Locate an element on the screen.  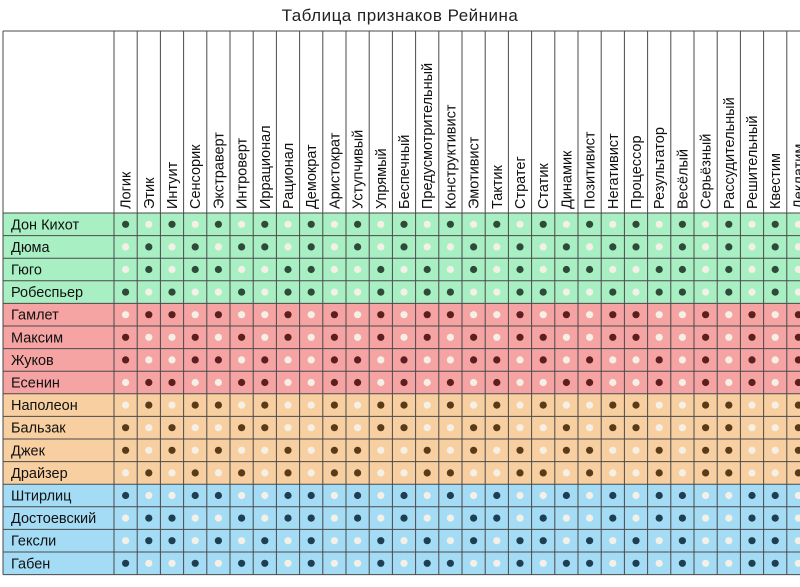
column-header-label: Этик is located at coordinates (150, 193).